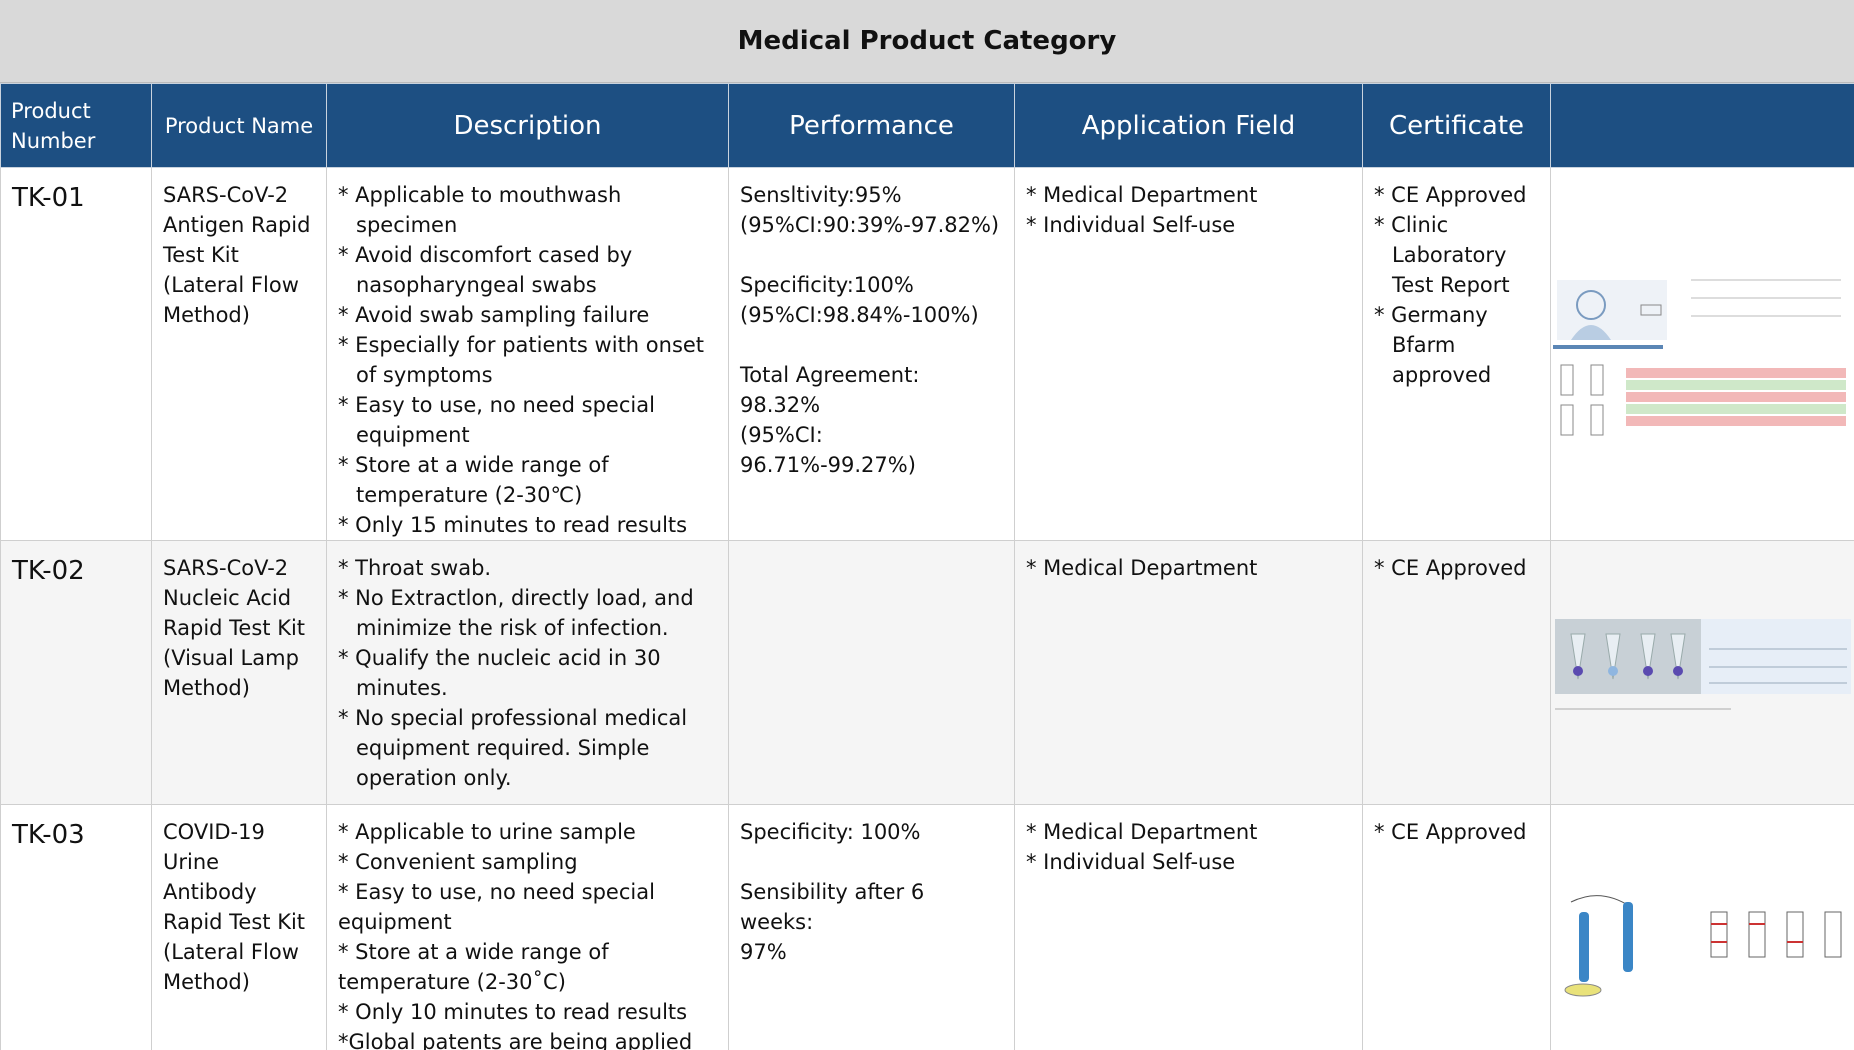 This screenshot has height=1050, width=1854. Describe the element at coordinates (871, 125) in the screenshot. I see `column-header: Performance` at that location.